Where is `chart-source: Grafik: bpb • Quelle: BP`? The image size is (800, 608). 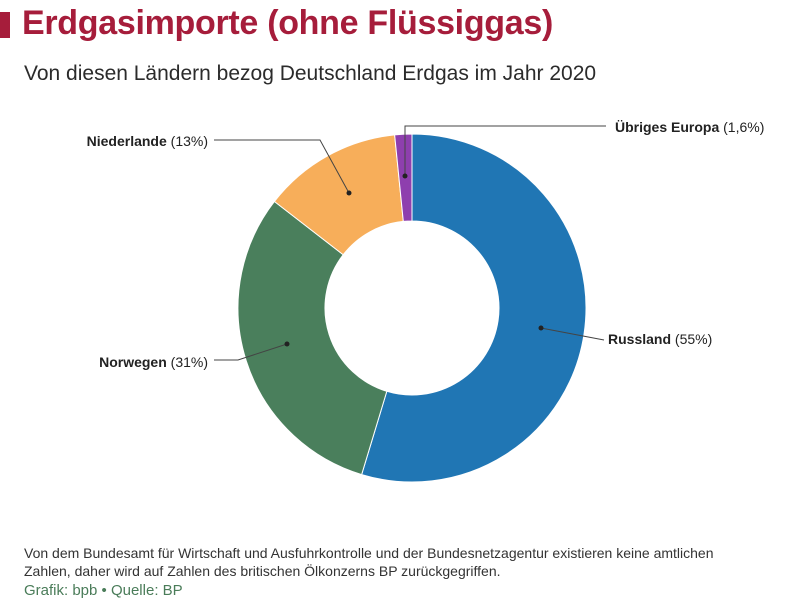 chart-source: Grafik: bpb • Quelle: BP is located at coordinates (103, 590).